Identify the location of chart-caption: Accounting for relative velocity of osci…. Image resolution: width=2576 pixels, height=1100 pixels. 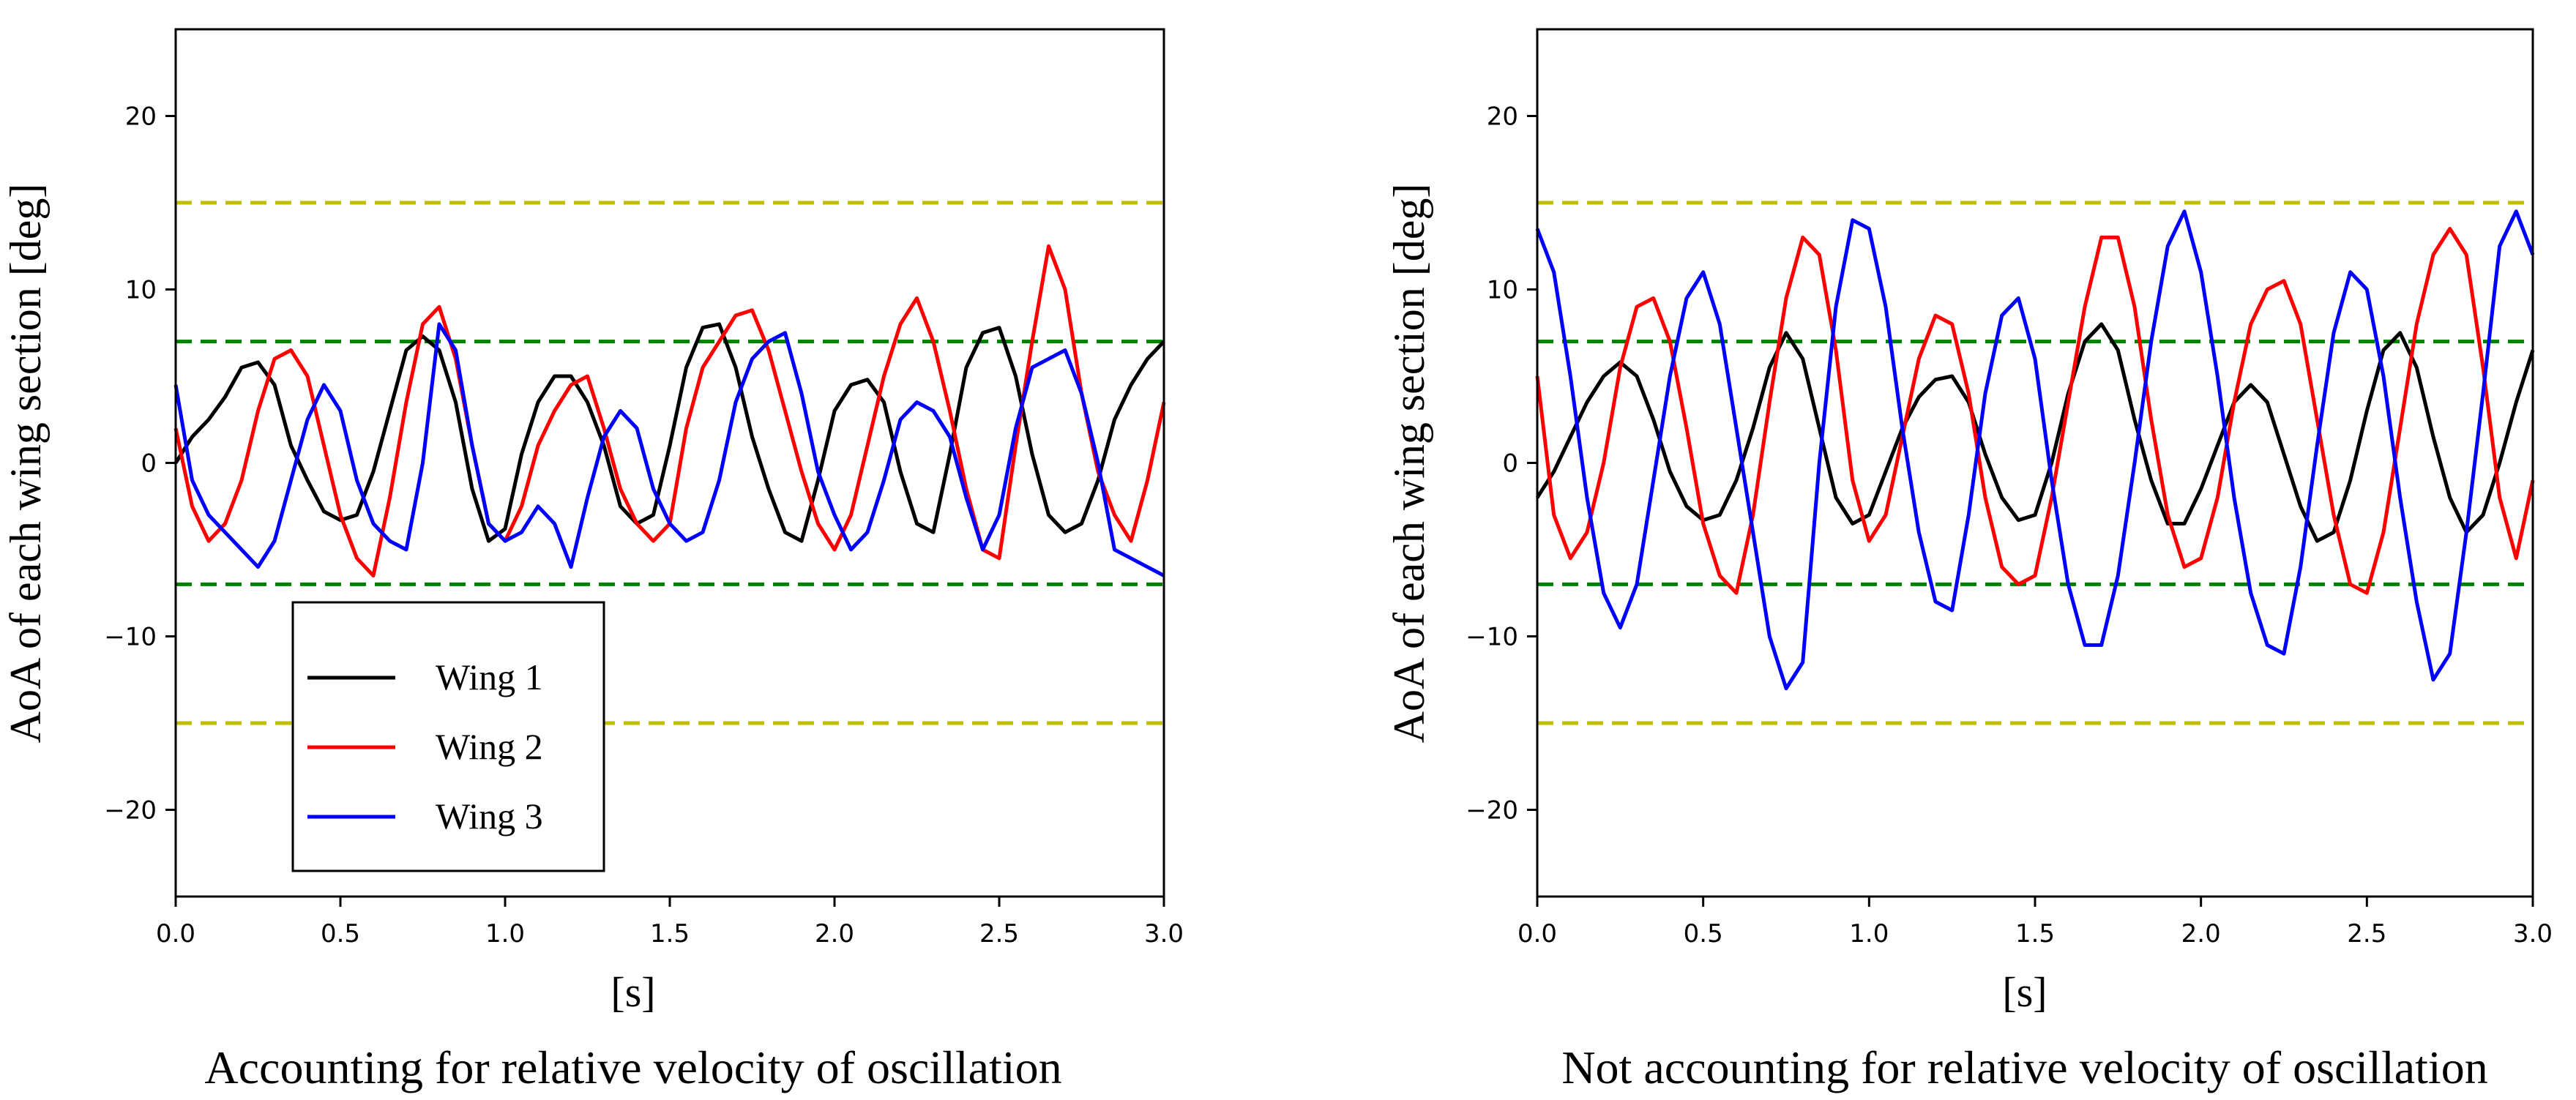
(632, 1067).